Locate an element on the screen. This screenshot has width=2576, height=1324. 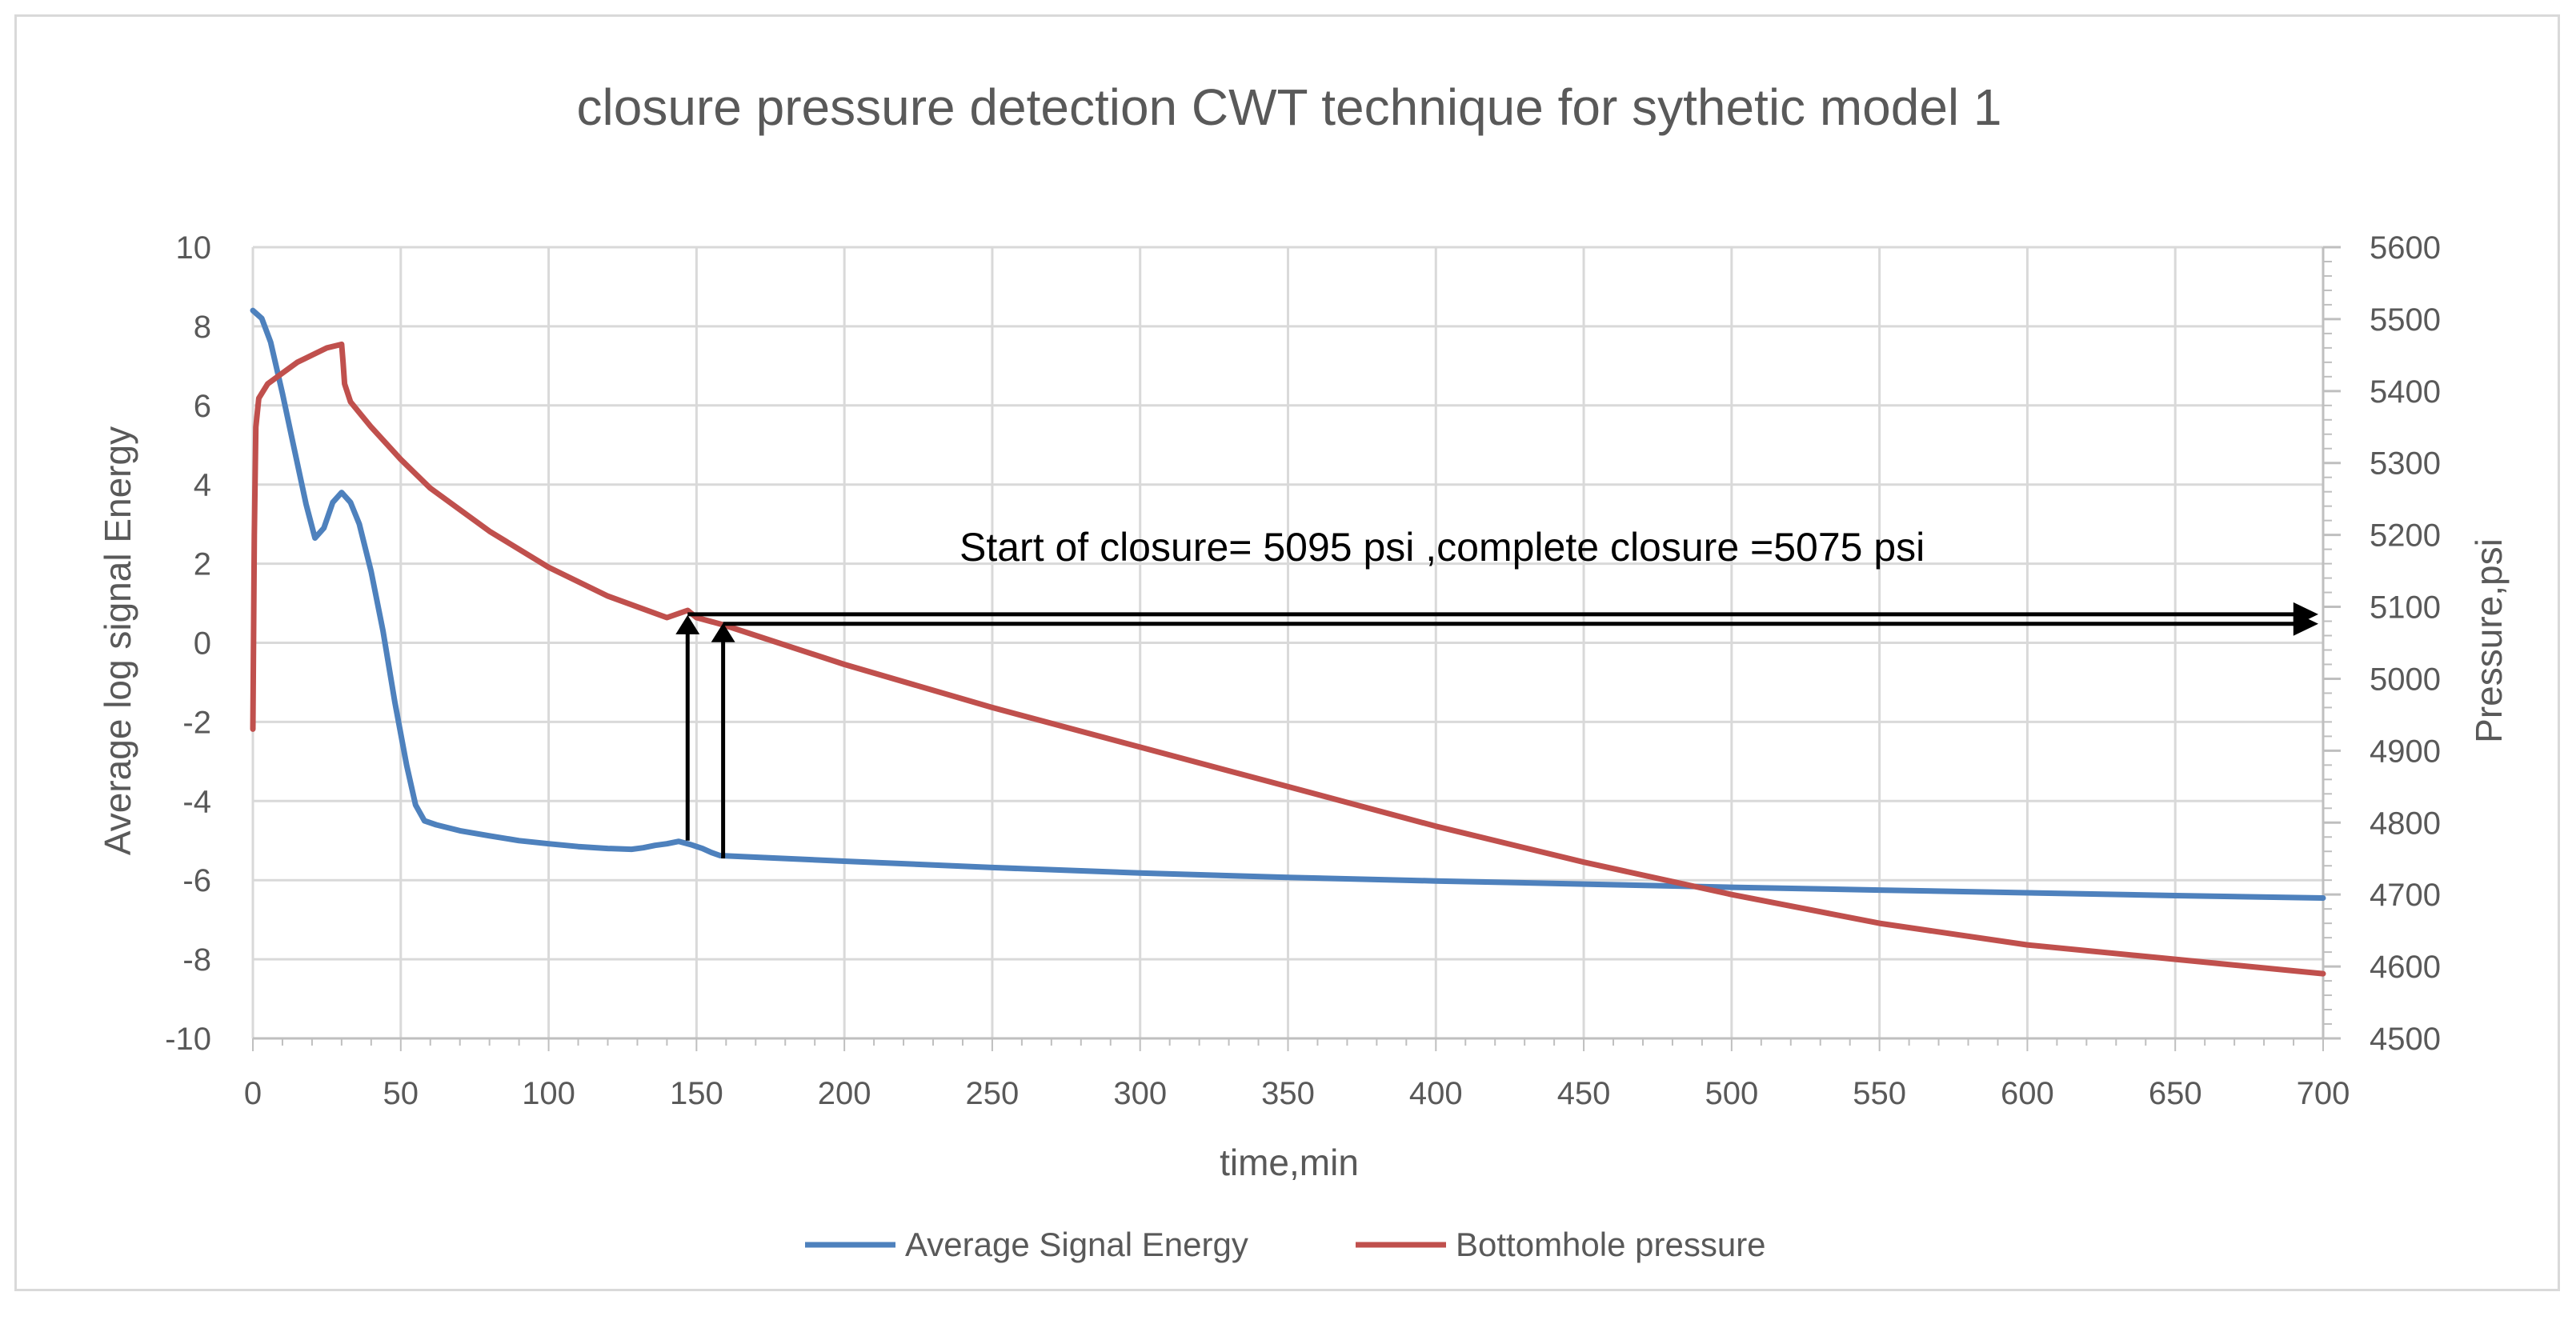
legend-label-signal-energy: Average Signal Energy is located at coordinates (1076, 1244).